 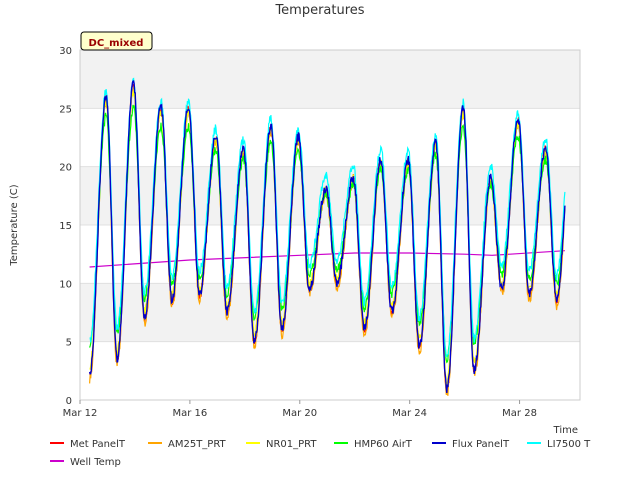 What do you see at coordinates (409, 413) in the screenshot?
I see `x-tick-label: Mar 24` at bounding box center [409, 413].